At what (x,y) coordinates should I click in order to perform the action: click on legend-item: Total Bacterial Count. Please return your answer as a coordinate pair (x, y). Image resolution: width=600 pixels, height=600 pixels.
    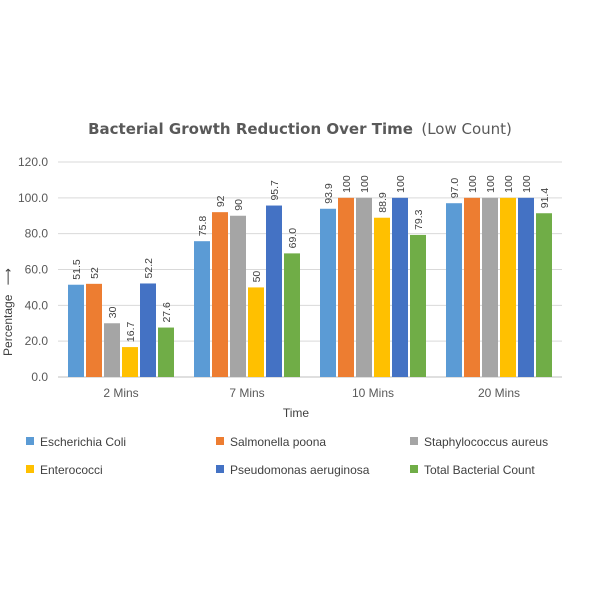
    Looking at the image, I should click on (472, 470).